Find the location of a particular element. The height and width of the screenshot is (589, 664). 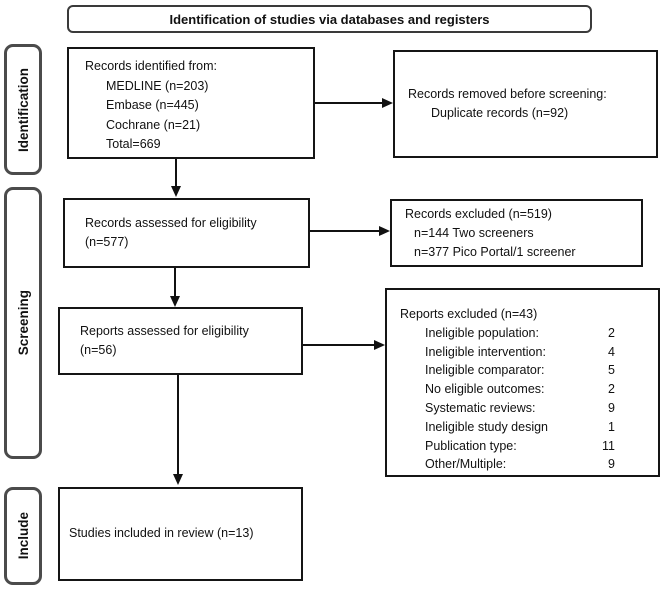

exclusion-reason-label: Ineligible comparator: is located at coordinates (485, 370).